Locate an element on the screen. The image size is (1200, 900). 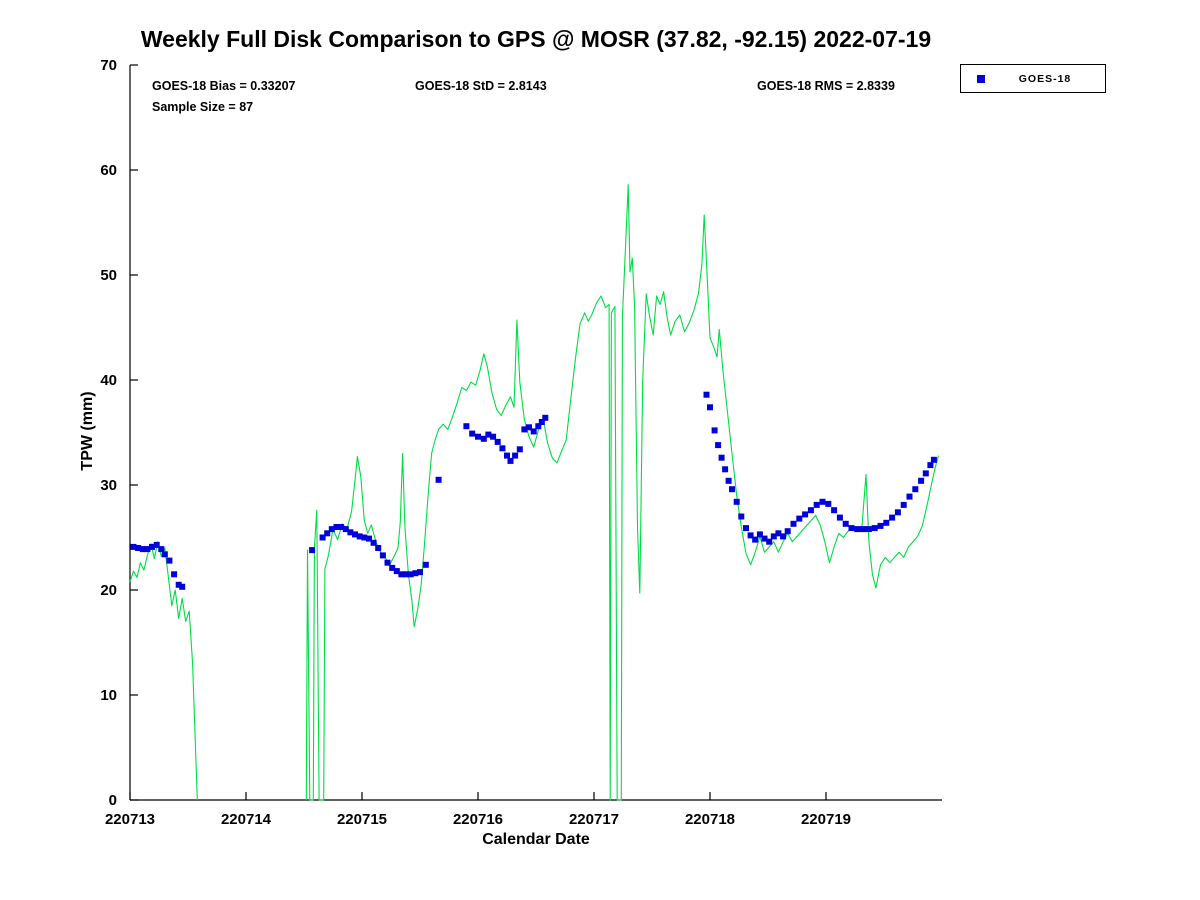
svg-text: 220719 is located at coordinates (826, 819).